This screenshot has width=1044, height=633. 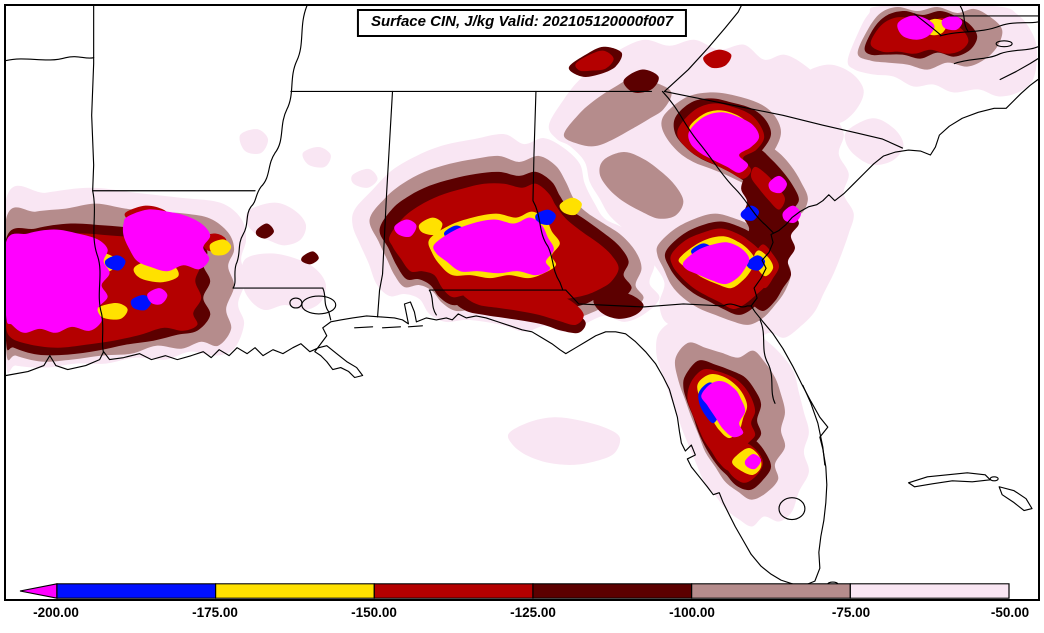 I want to click on island-grand-bahama, so click(x=949, y=480).